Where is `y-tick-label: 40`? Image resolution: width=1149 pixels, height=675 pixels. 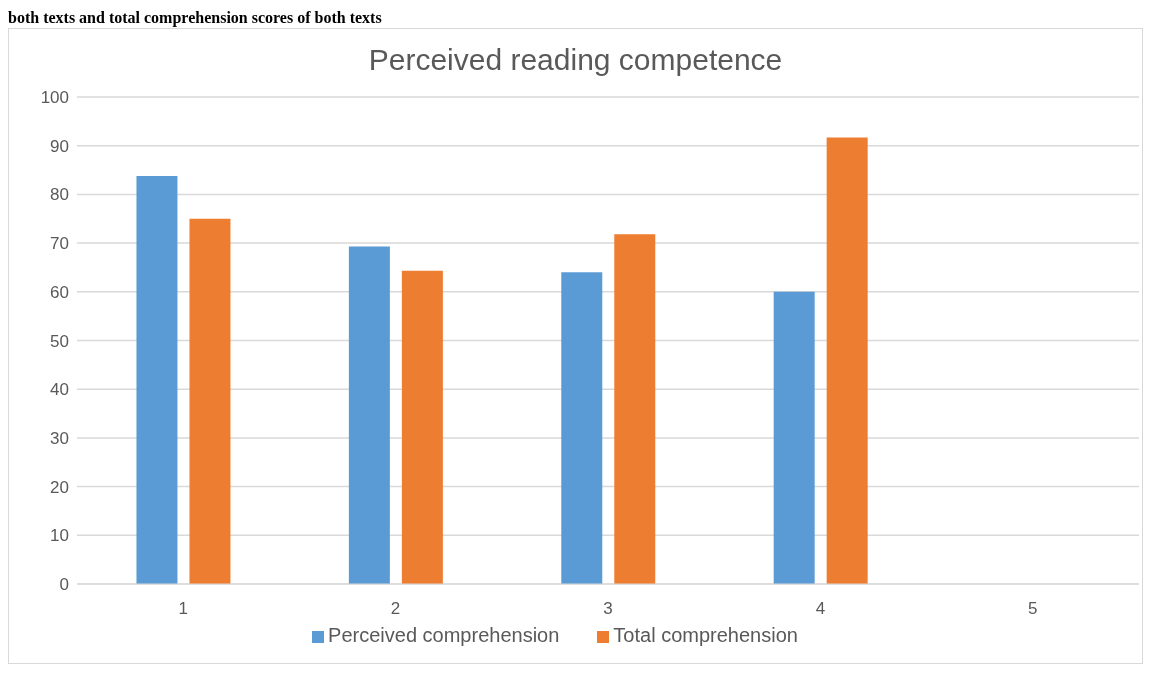 y-tick-label: 40 is located at coordinates (59, 390).